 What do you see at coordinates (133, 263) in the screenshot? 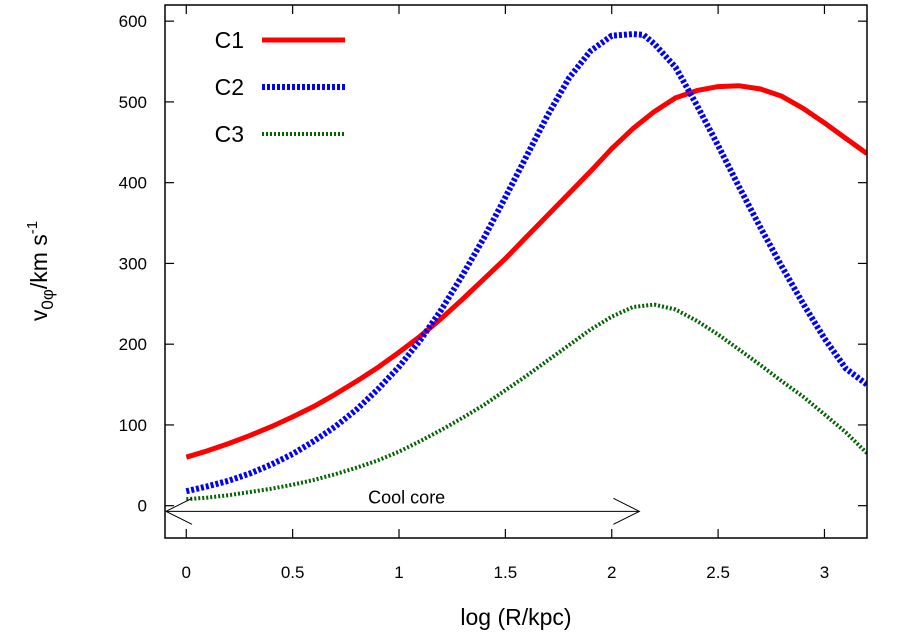
I see `y-tick-label: 300` at bounding box center [133, 263].